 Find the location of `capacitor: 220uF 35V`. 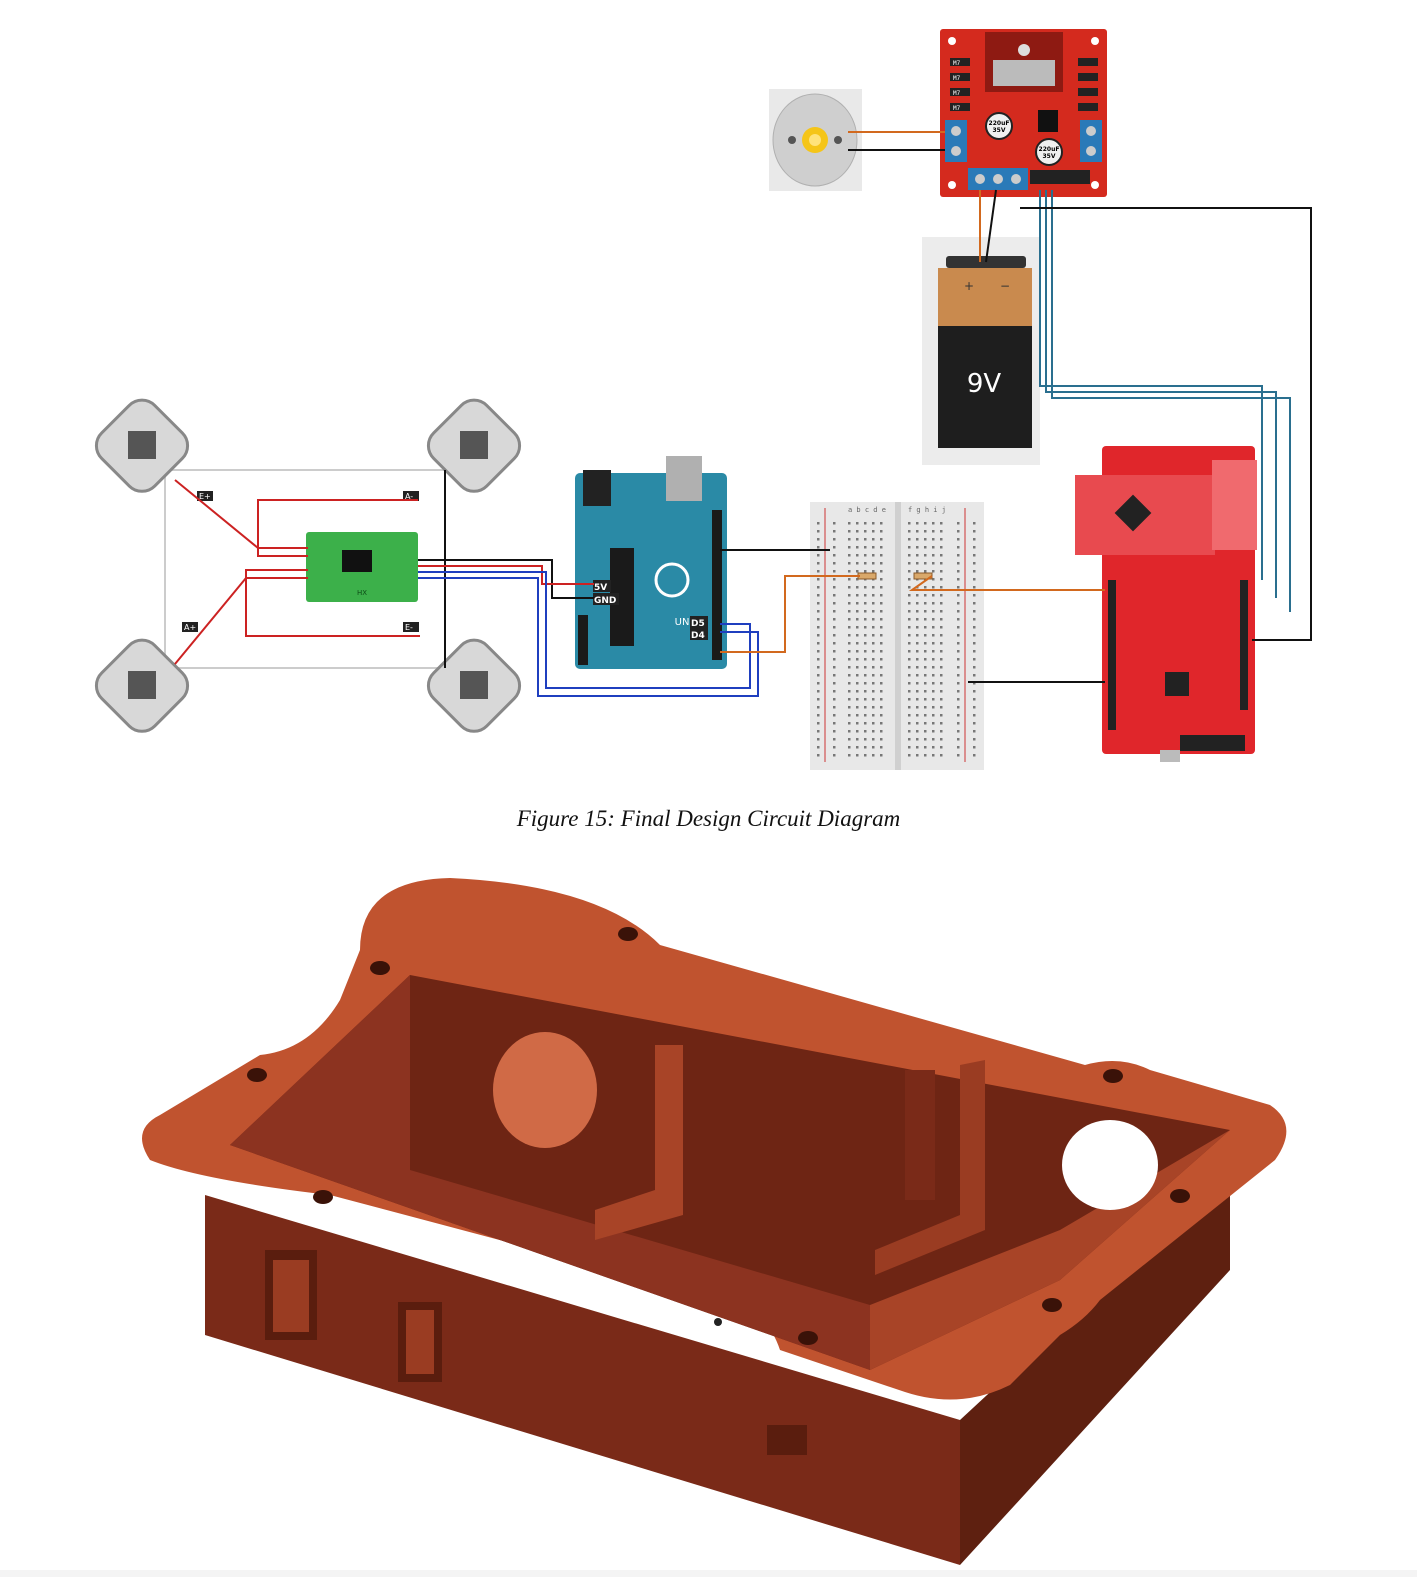

capacitor: 220uF 35V is located at coordinates (1049, 152).